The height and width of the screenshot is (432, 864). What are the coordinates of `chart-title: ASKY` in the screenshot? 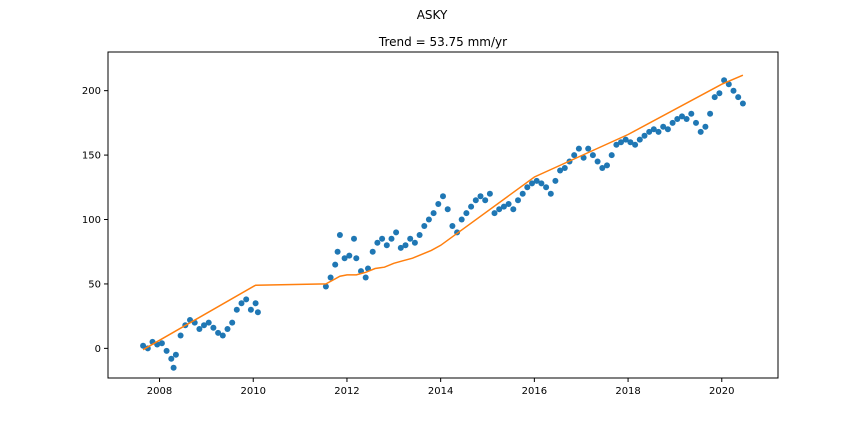 It's located at (432, 15).